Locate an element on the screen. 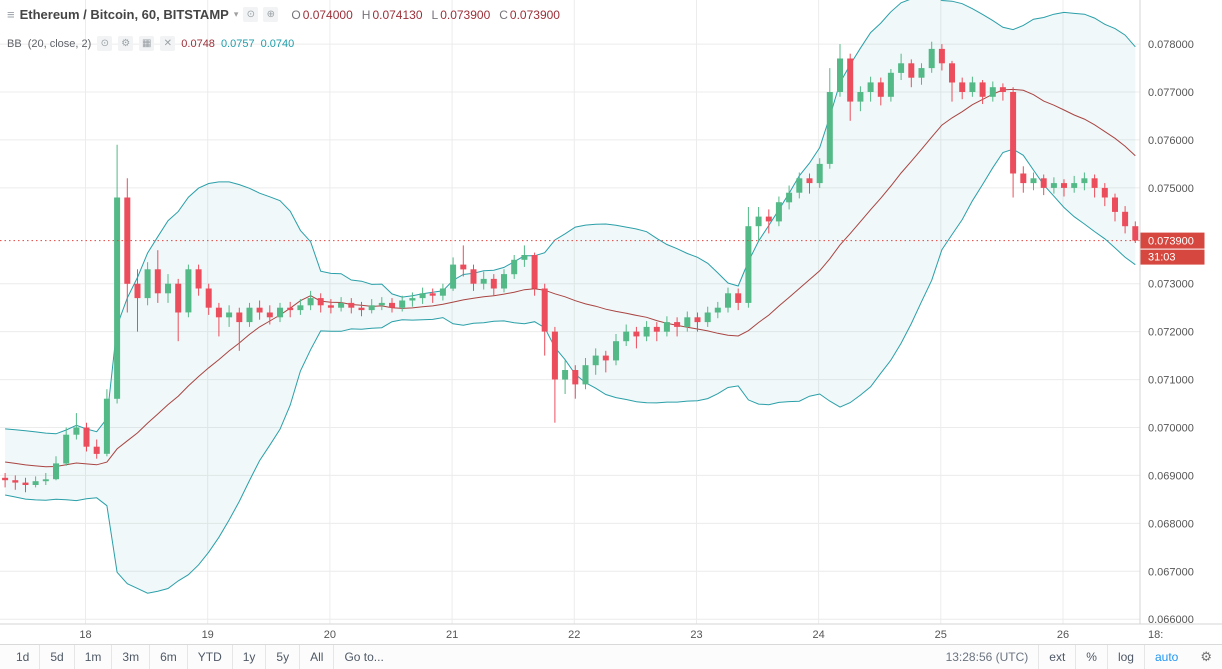 The height and width of the screenshot is (669, 1222). range-5y: 5y is located at coordinates (282, 657).